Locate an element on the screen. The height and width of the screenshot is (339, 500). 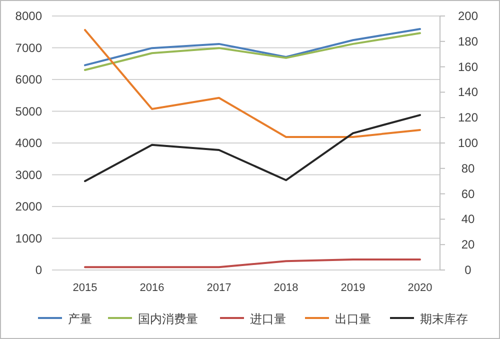
x-tick-label: 2019 is located at coordinates (353, 288).